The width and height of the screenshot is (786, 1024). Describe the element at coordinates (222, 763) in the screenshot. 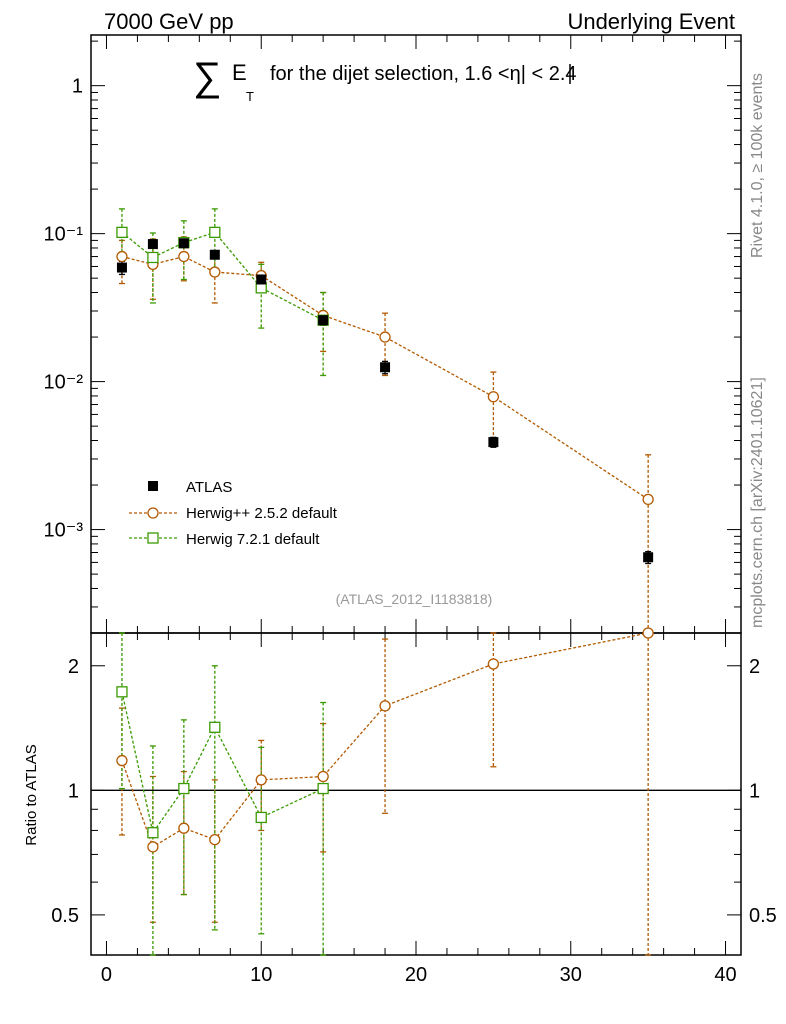

I see `ratio-herwig7-line` at that location.